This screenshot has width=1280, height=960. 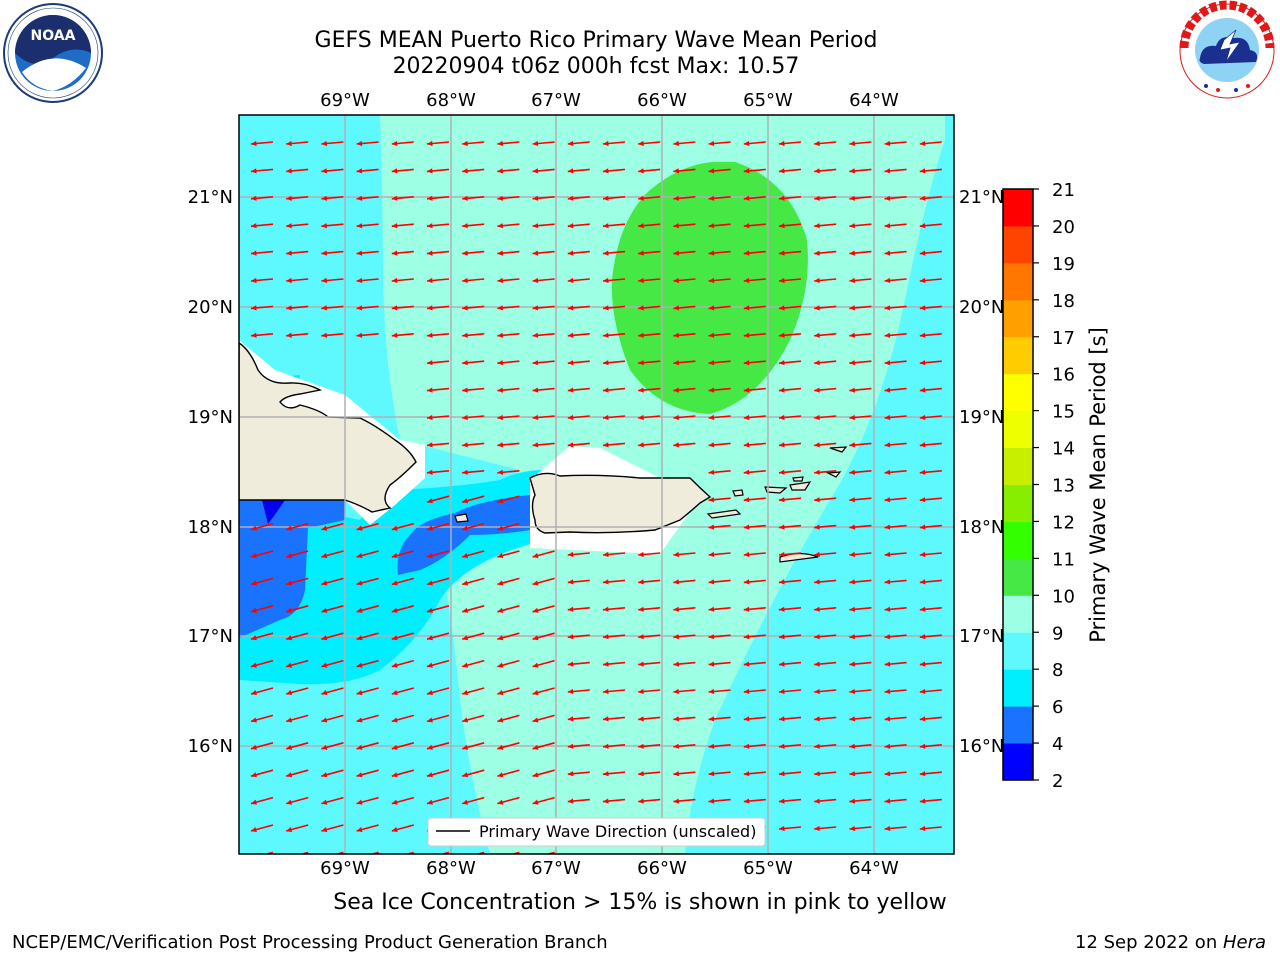 What do you see at coordinates (799, 557) in the screenshot?
I see `land-st-croix` at bounding box center [799, 557].